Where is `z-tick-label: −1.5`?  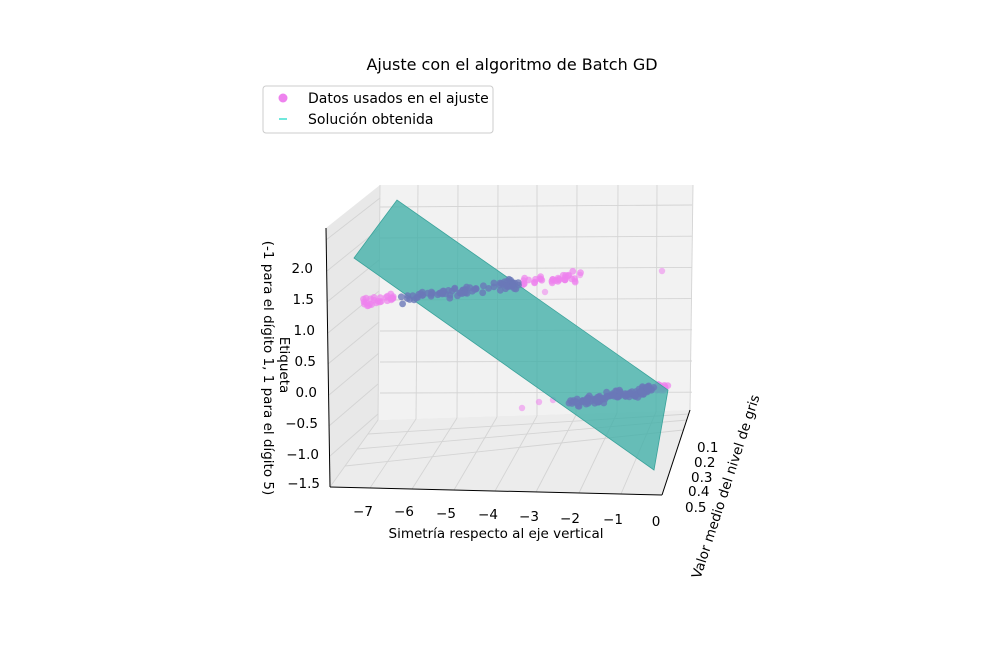 z-tick-label: −1.5 is located at coordinates (303, 484).